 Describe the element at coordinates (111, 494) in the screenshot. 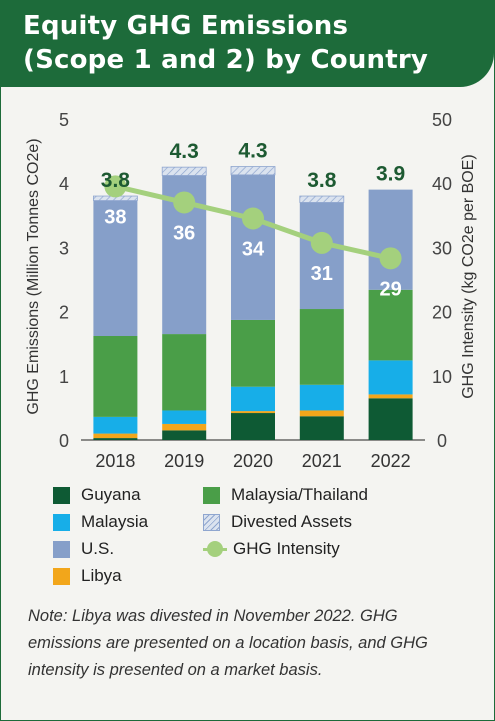

I see `legend-label: Guyana` at that location.